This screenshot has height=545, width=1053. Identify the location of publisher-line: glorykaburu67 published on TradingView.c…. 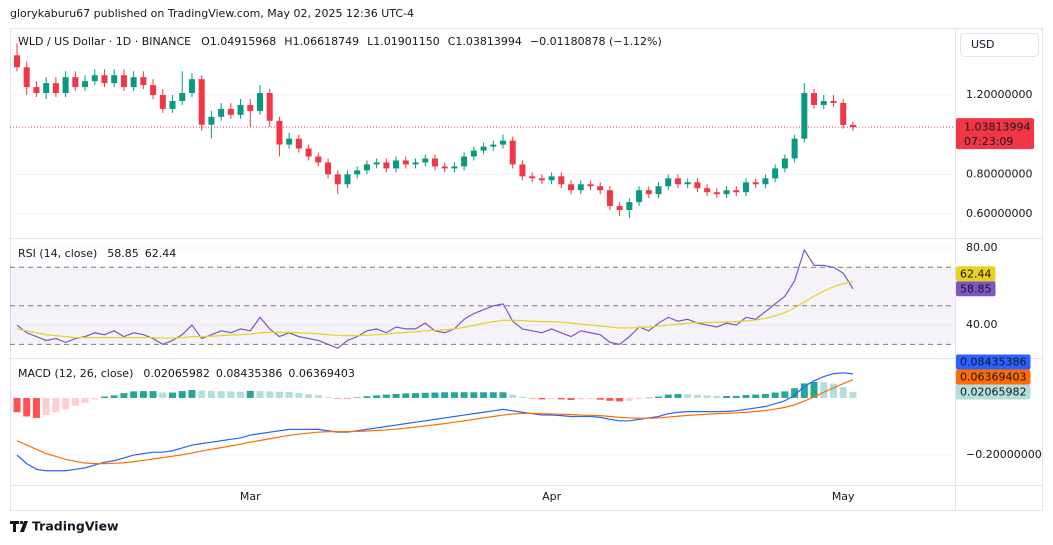
(212, 13).